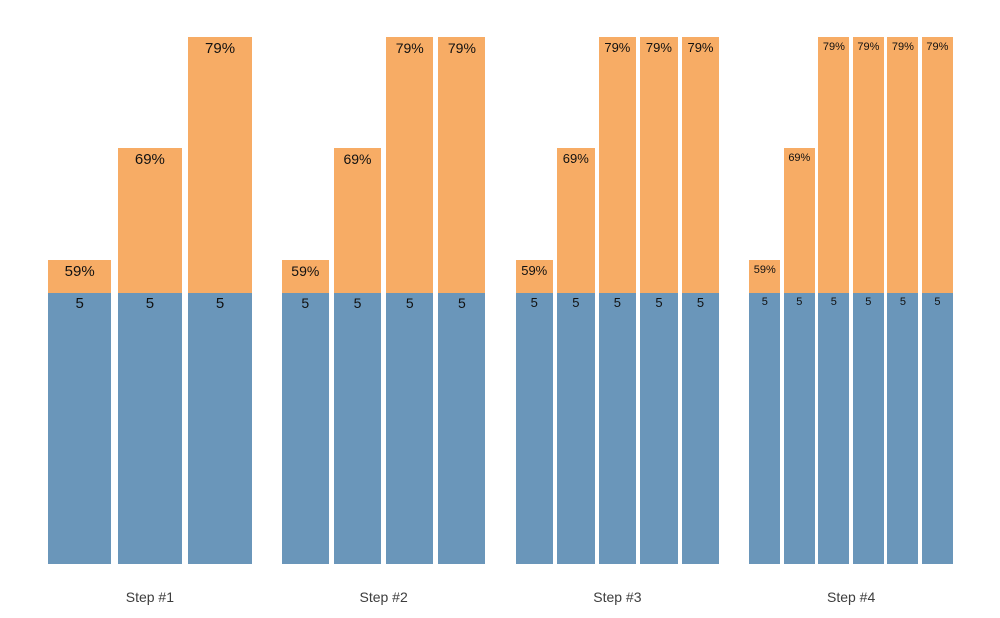 The width and height of the screenshot is (1000, 618). What do you see at coordinates (383, 597) in the screenshot?
I see `category-label: Step #2` at bounding box center [383, 597].